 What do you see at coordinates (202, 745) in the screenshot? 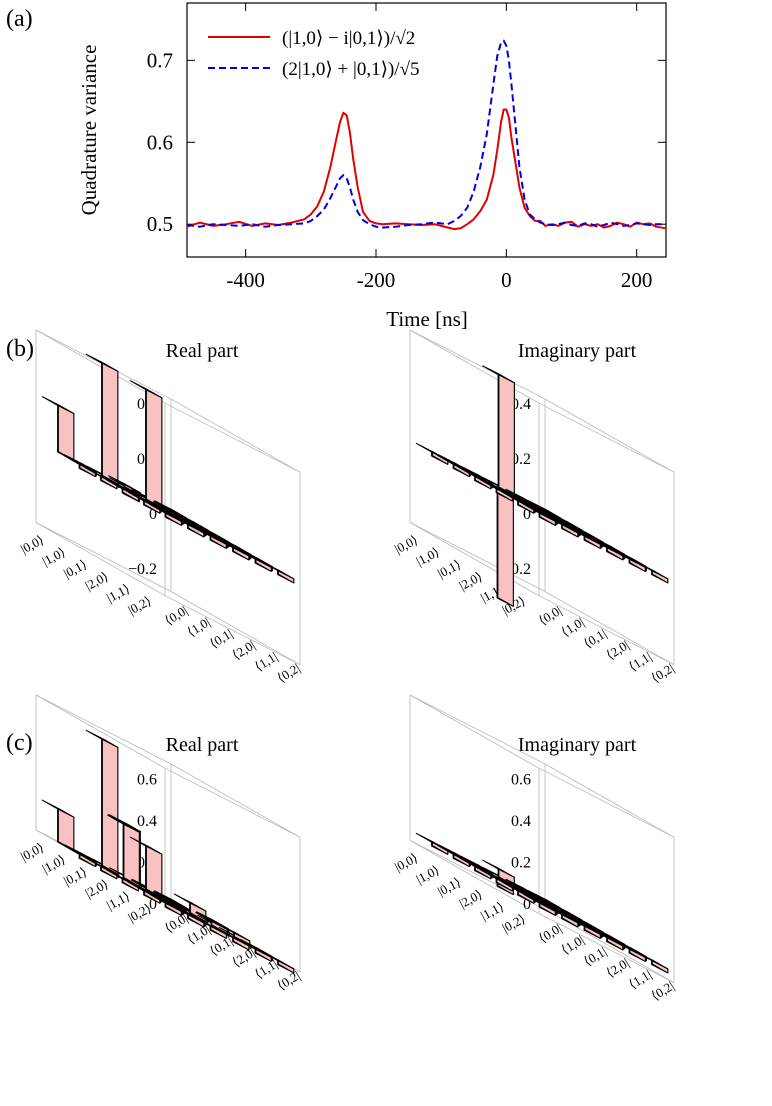
I see `bar3d-title-c-real: Real part` at bounding box center [202, 745].